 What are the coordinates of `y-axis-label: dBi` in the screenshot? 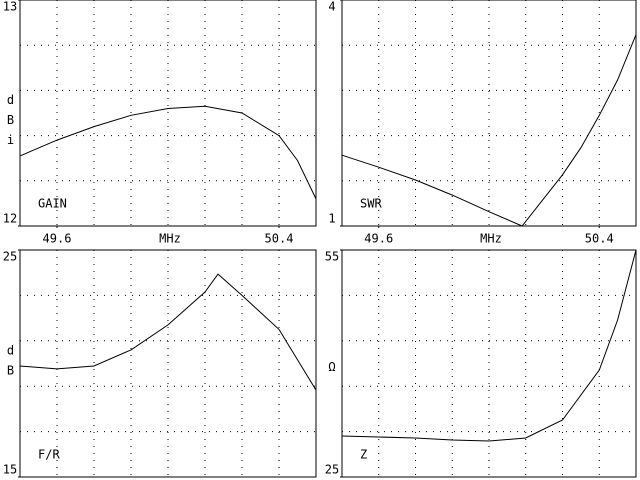 It's located at (11, 123).